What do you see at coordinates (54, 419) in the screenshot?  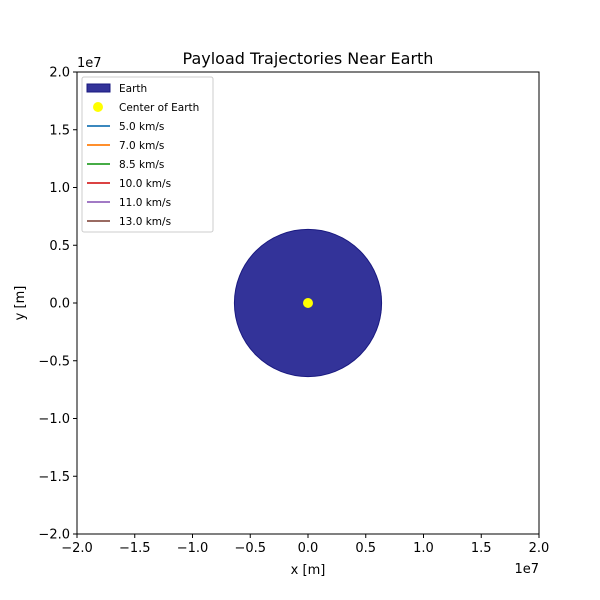 I see `y-tick-label: −1.0` at bounding box center [54, 419].